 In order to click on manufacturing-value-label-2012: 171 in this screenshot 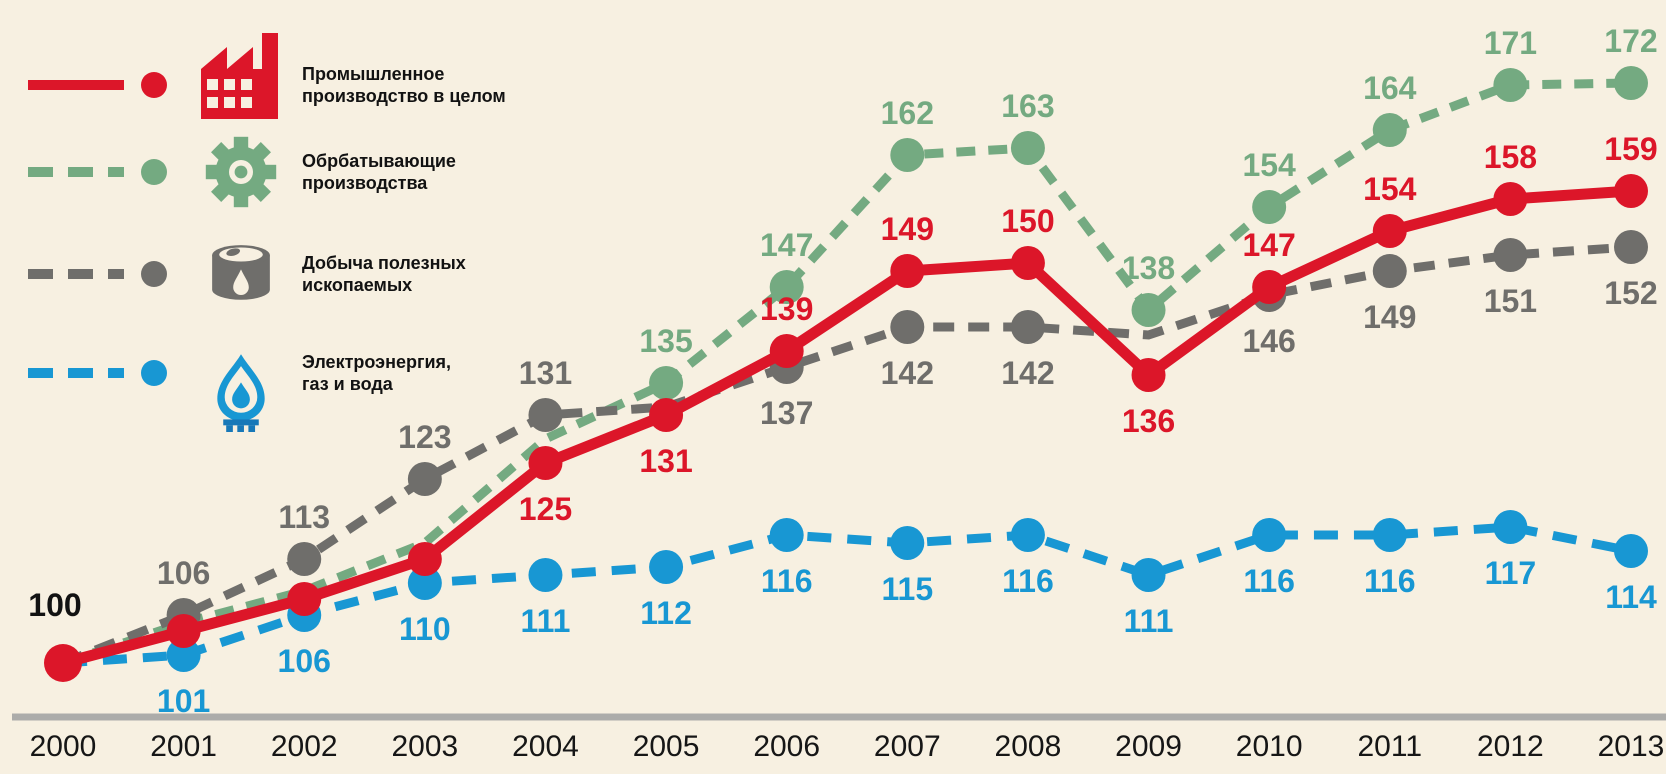, I will do `click(1510, 43)`.